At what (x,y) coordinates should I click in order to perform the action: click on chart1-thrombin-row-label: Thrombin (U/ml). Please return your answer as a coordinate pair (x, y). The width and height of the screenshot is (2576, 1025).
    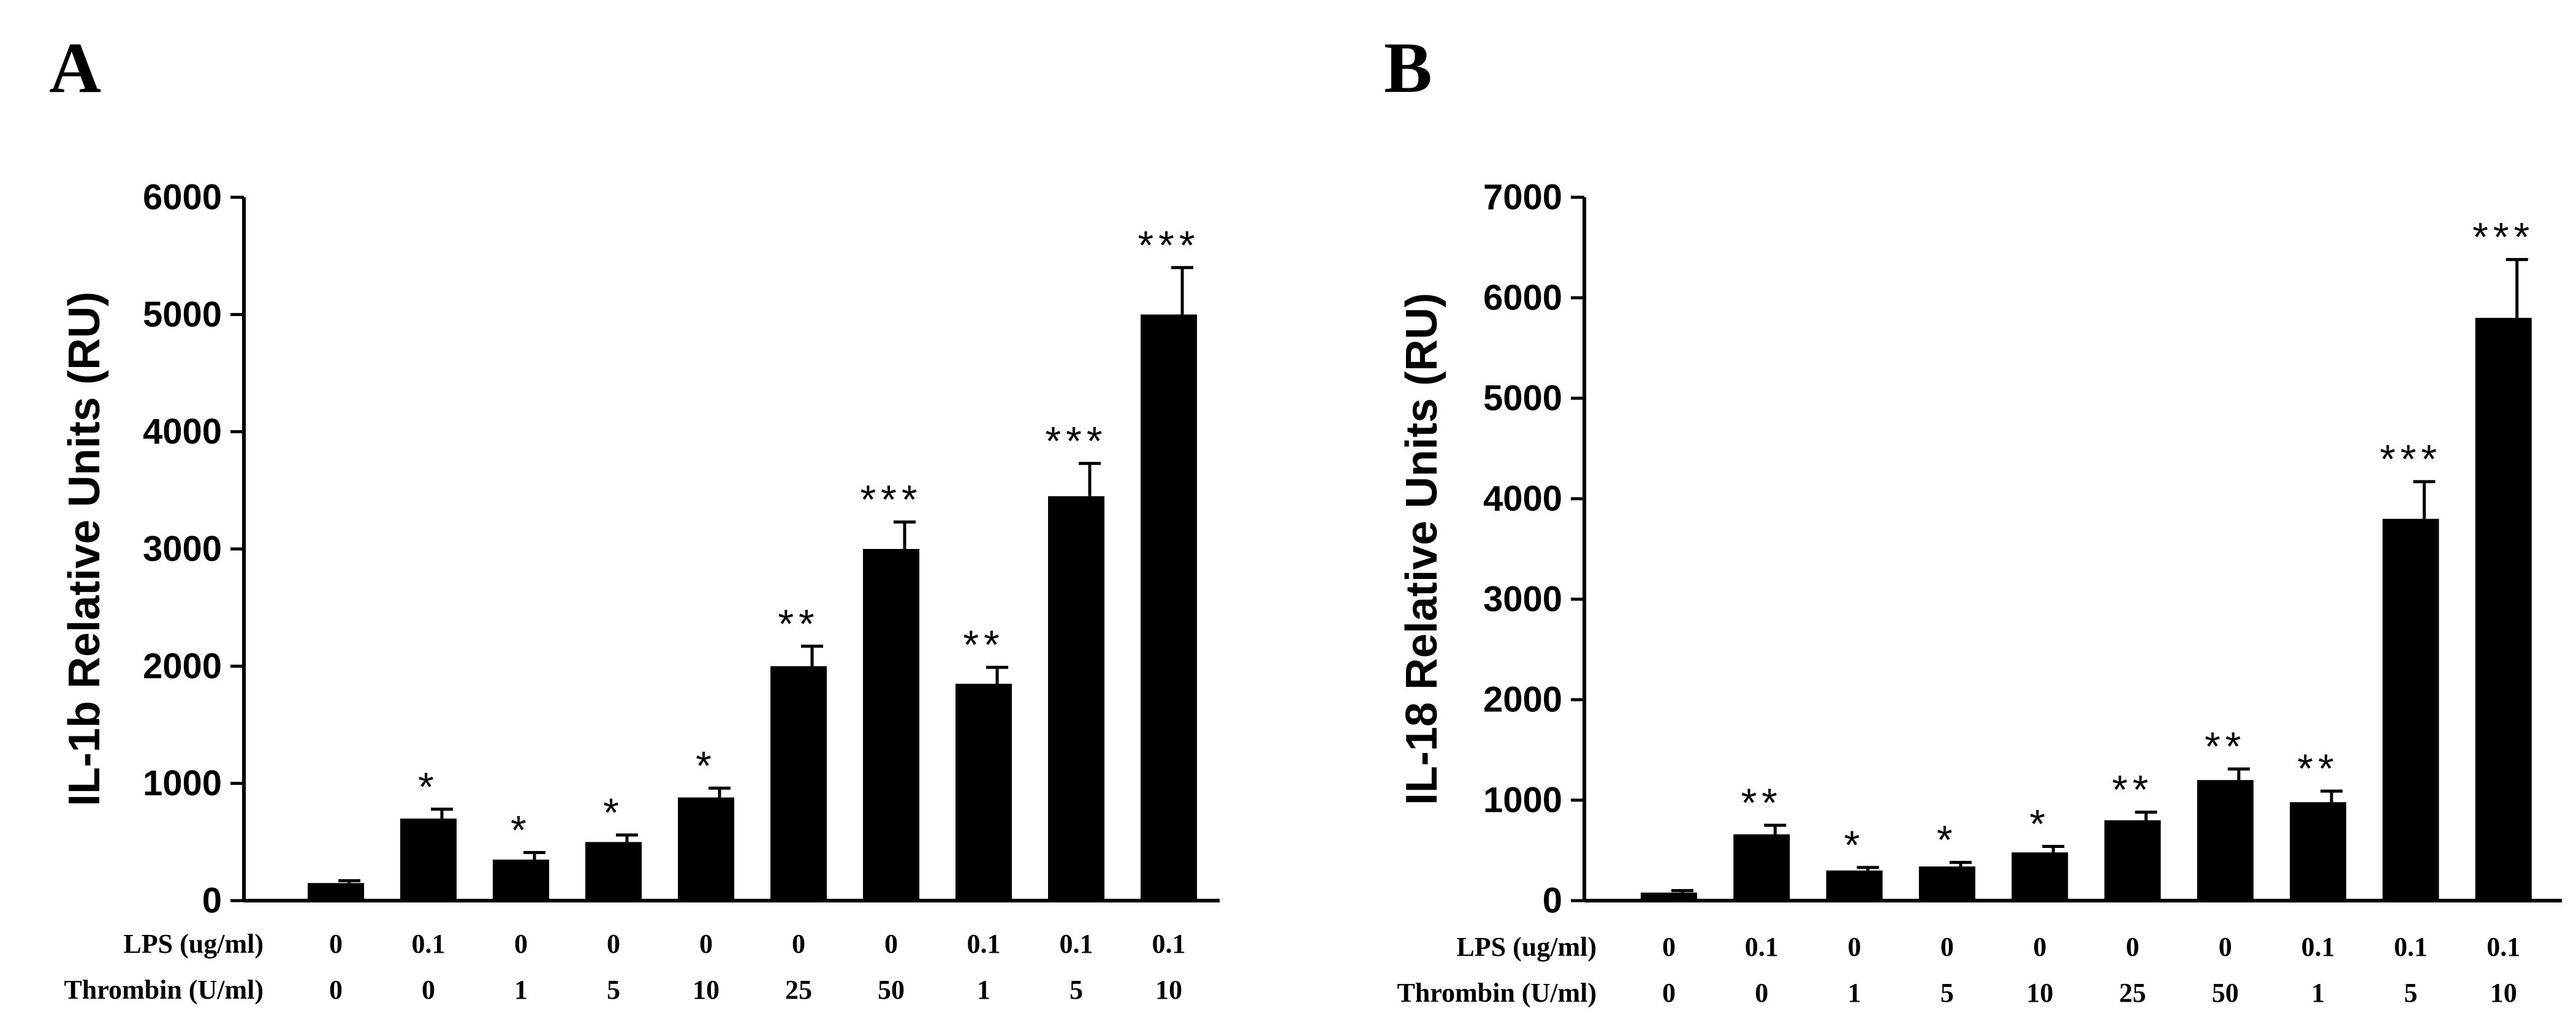
    Looking at the image, I should click on (1497, 993).